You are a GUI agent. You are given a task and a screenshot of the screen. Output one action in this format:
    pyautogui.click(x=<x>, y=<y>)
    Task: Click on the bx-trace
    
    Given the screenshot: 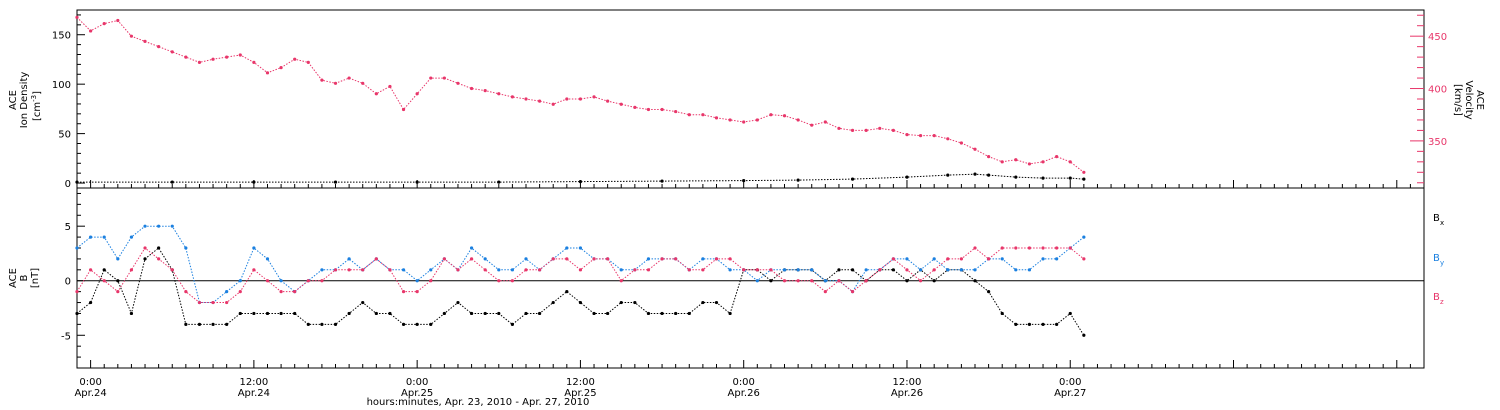 What is the action you would take?
    pyautogui.click(x=580, y=291)
    